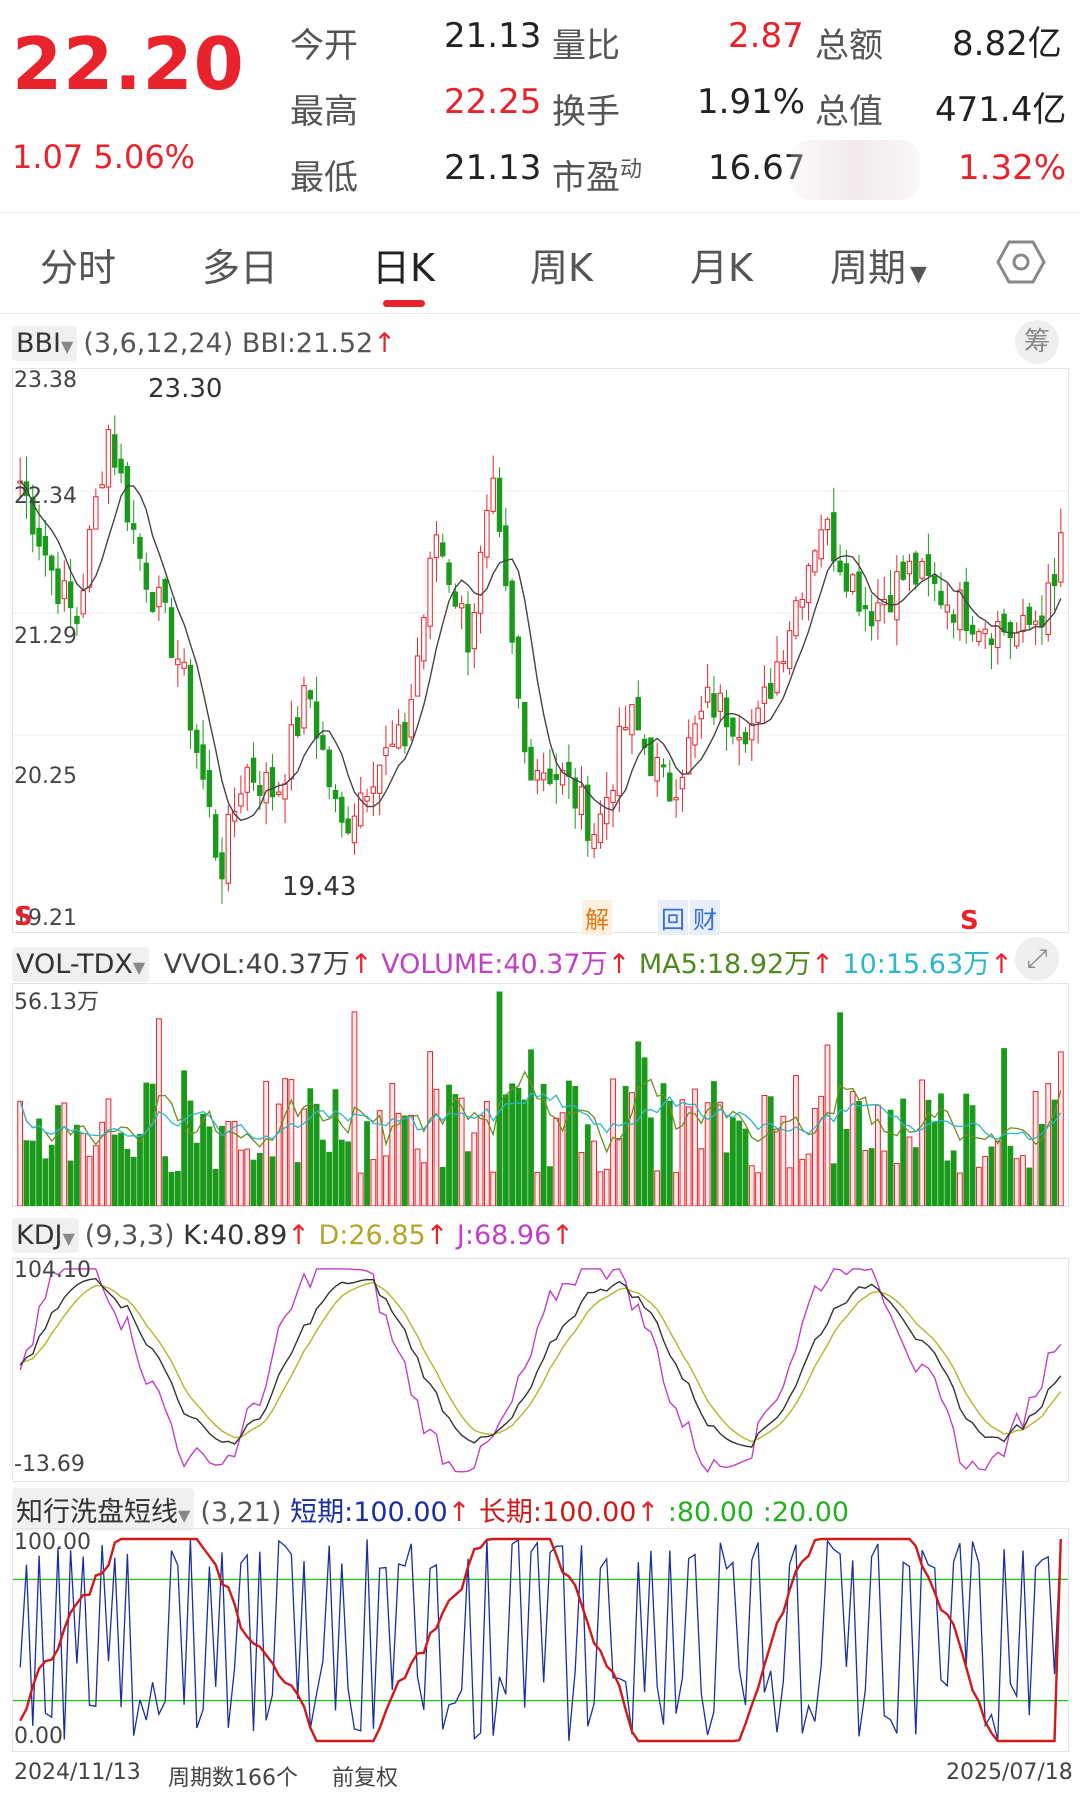 The height and width of the screenshot is (1795, 1080). What do you see at coordinates (45, 343) in the screenshot?
I see `bbi-indicator-selector: BBI▼` at bounding box center [45, 343].